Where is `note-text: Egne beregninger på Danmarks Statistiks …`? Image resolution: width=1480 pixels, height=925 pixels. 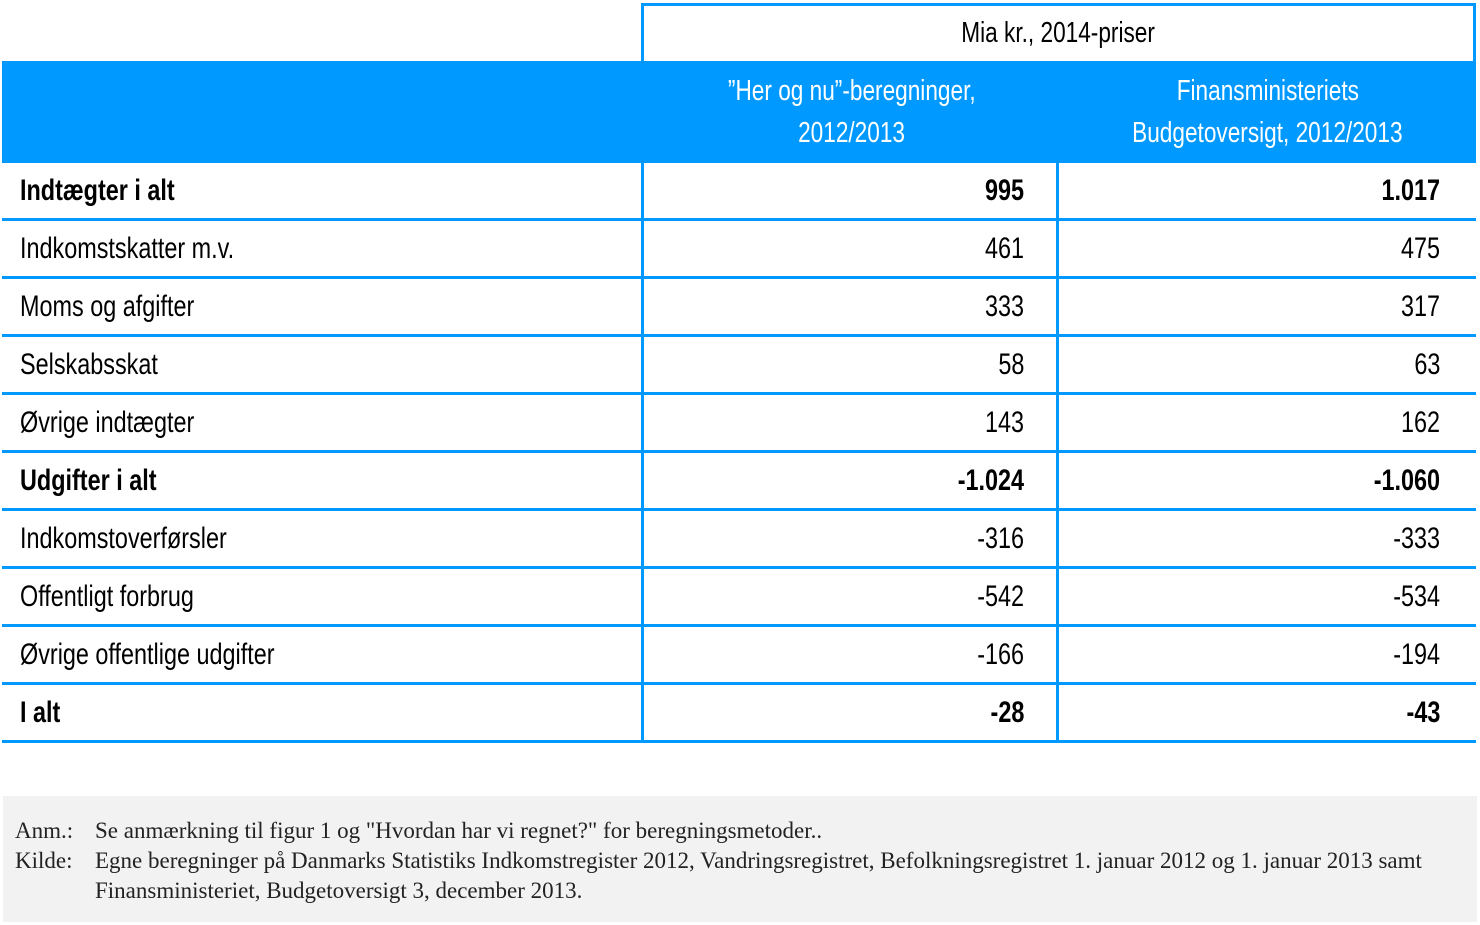 note-text: Egne beregninger på Danmarks Statistiks … is located at coordinates (758, 875).